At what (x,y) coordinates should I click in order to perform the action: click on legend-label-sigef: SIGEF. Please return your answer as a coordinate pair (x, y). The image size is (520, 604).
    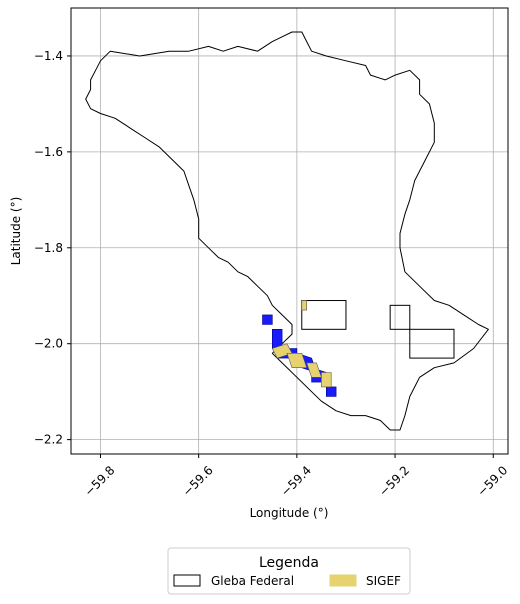
    Looking at the image, I should click on (383, 581).